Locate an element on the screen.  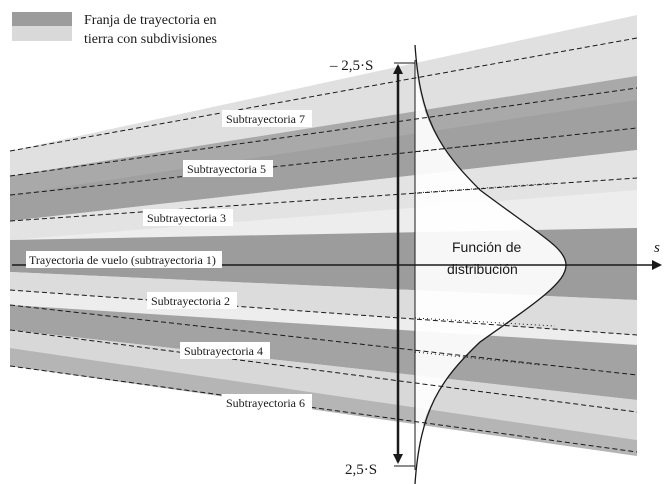
line-sub5 is located at coordinates (323, 161).